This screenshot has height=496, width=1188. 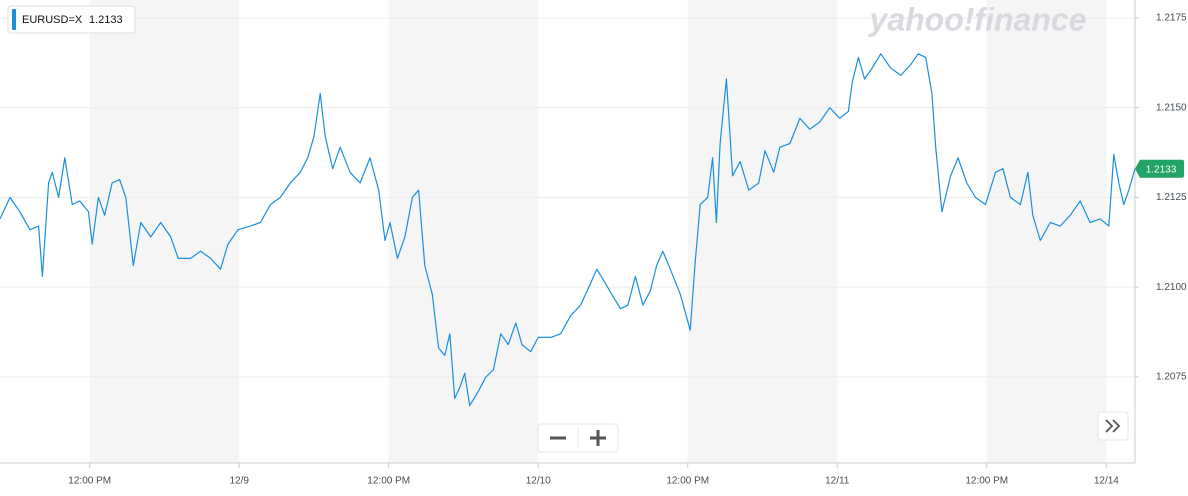 I want to click on y-tick-label: 1.2150, so click(x=1171, y=107).